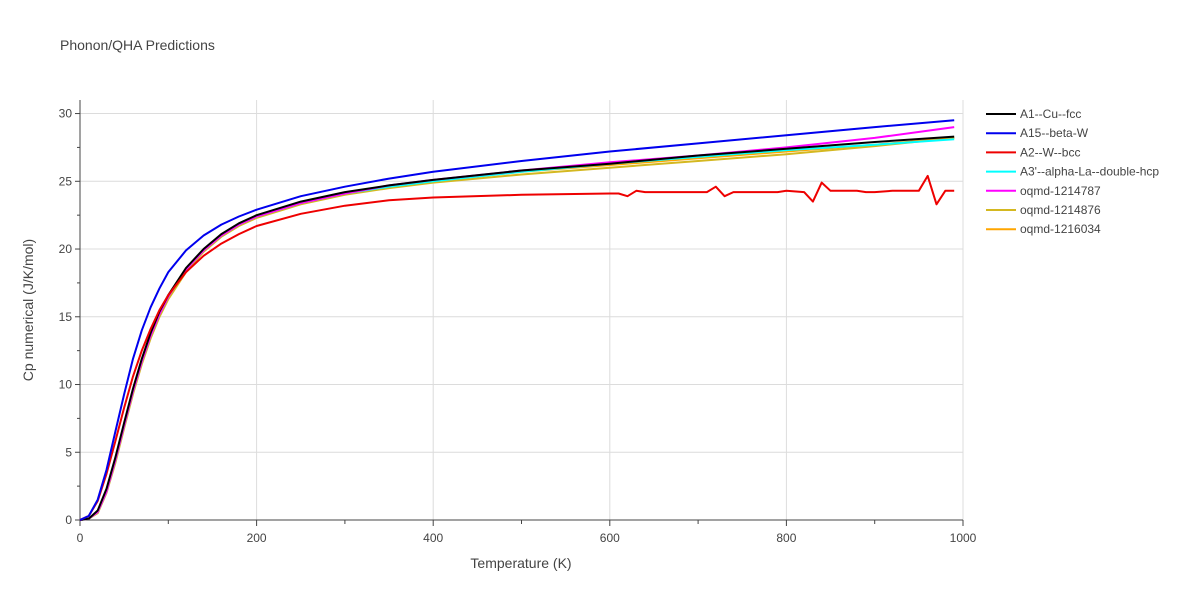  Describe the element at coordinates (786, 538) in the screenshot. I see `x-tick-label: 800` at that location.